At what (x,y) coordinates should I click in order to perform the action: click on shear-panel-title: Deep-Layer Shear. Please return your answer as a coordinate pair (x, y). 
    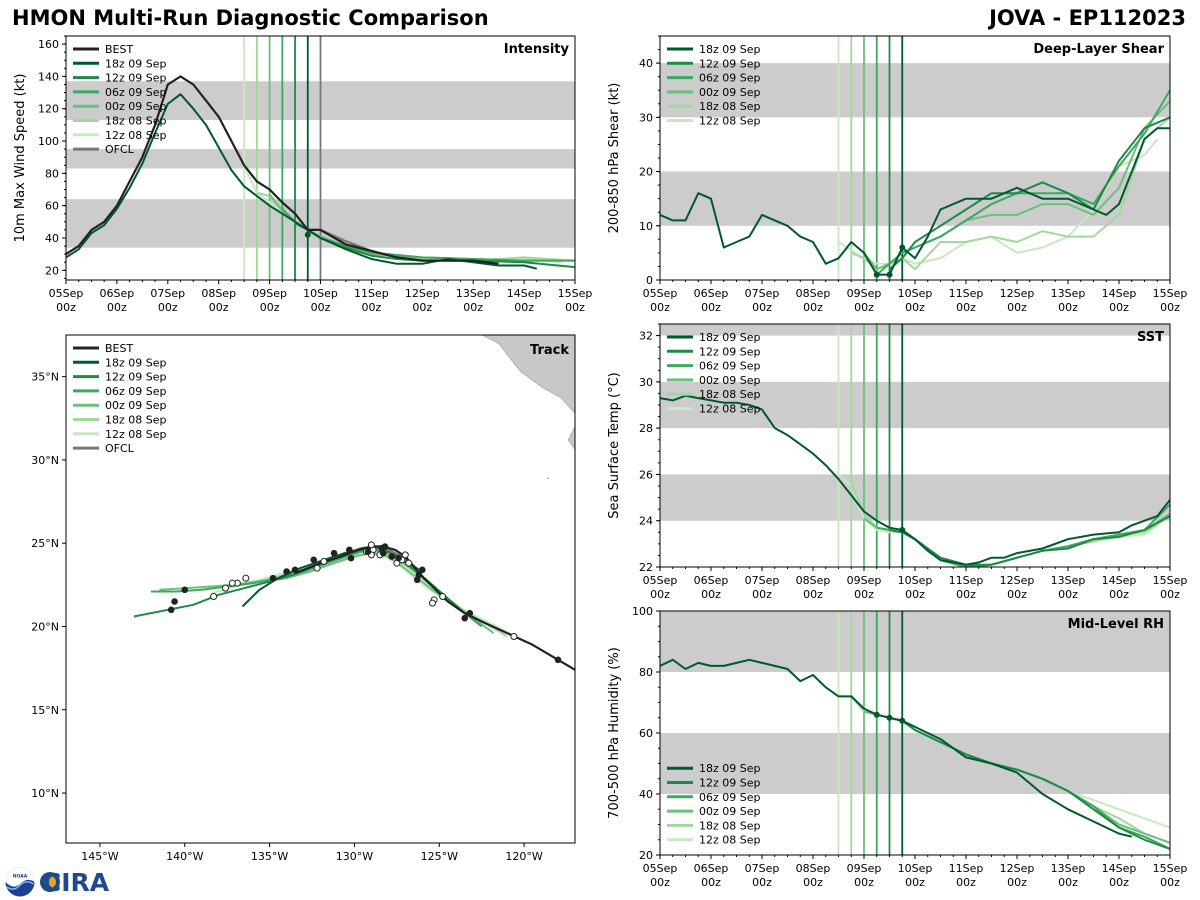
    Looking at the image, I should click on (1098, 49).